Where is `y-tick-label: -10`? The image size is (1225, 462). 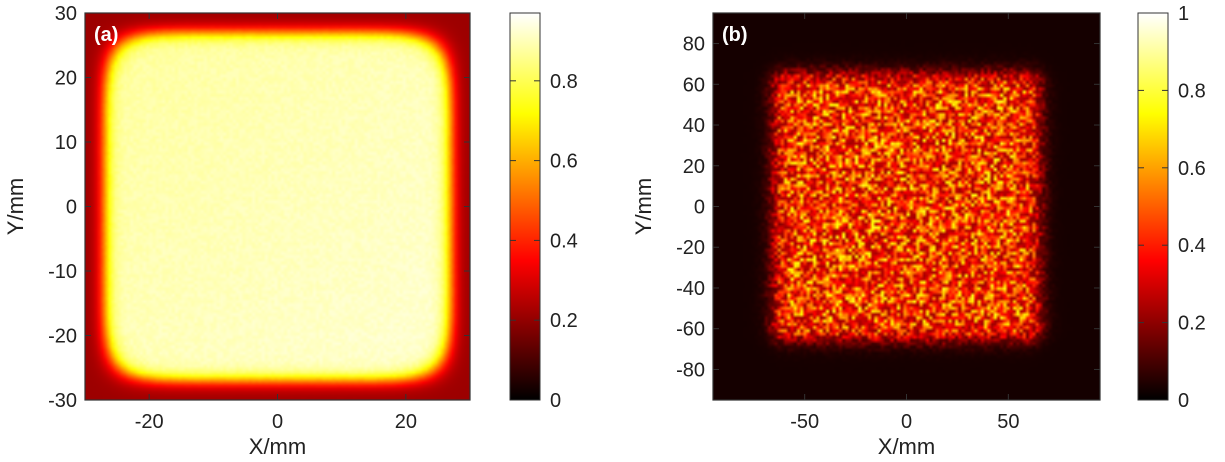
y-tick-label: -10 is located at coordinates (62, 272).